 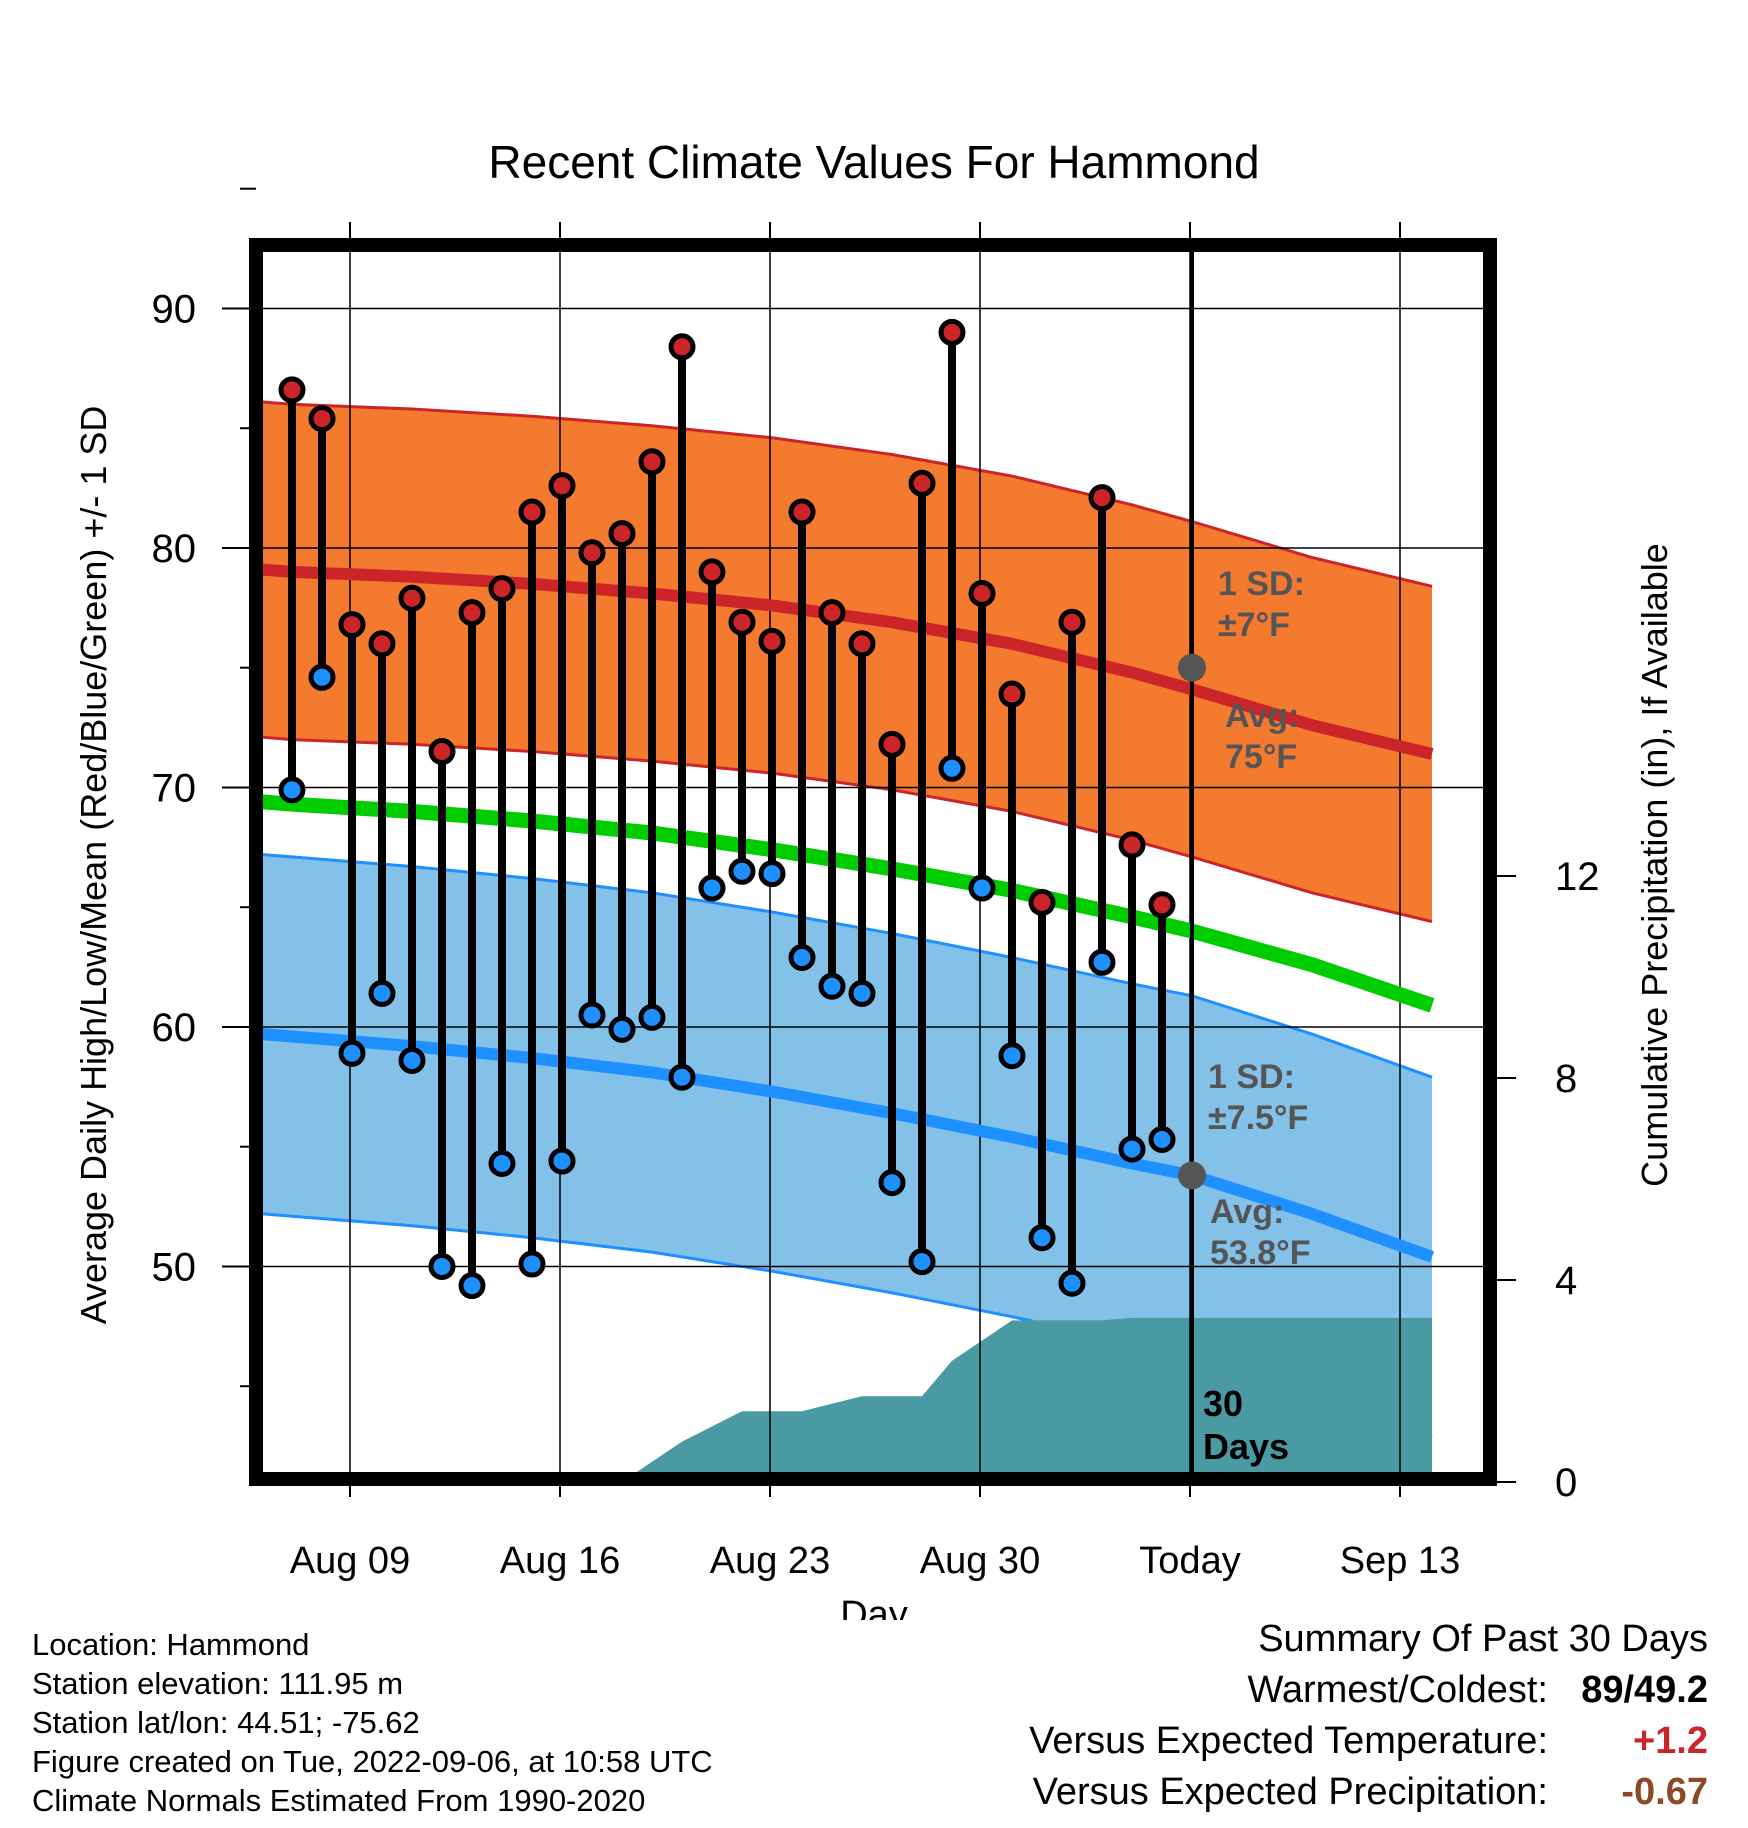 I want to click on y-tick-label: 90, so click(x=174, y=309).